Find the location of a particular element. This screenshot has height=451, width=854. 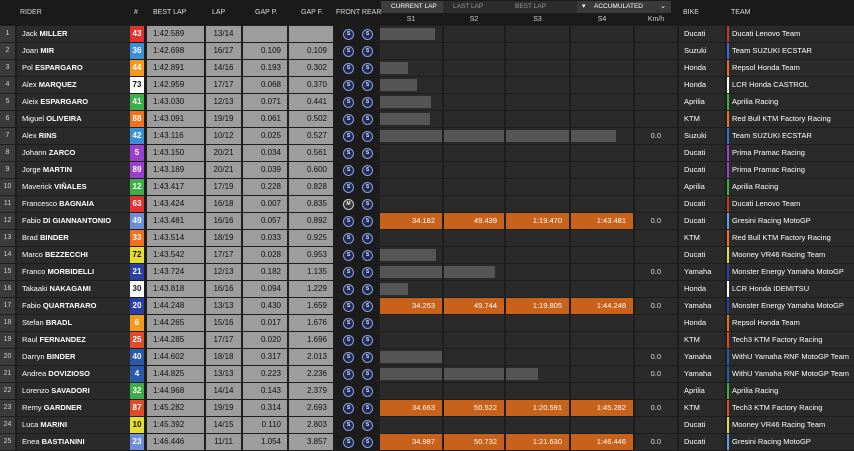

gap-previous: 0.057 is located at coordinates (265, 221).